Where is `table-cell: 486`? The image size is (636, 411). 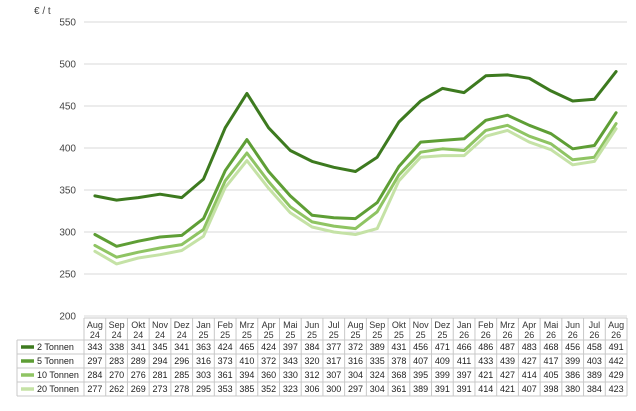
table-cell: 486 is located at coordinates (485, 347).